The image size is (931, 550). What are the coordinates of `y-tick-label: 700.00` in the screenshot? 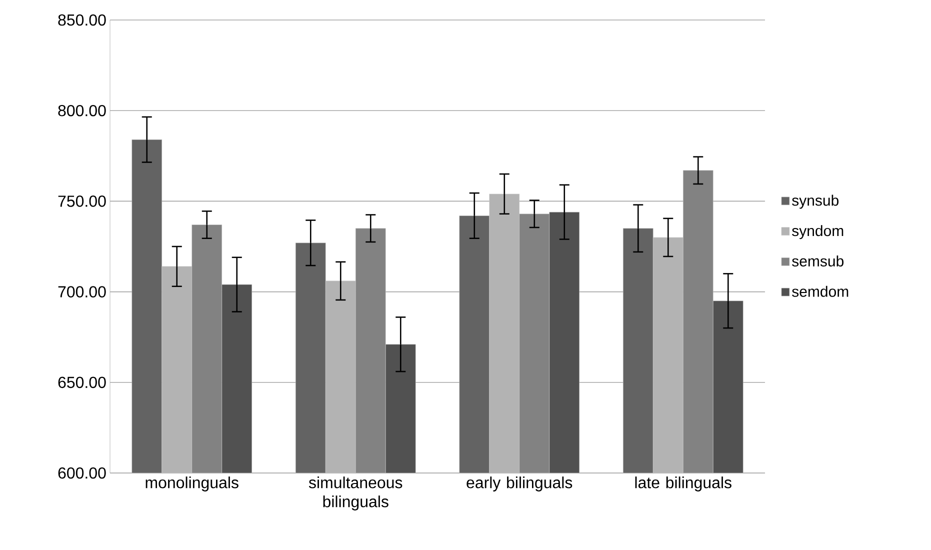 It's located at (82, 292).